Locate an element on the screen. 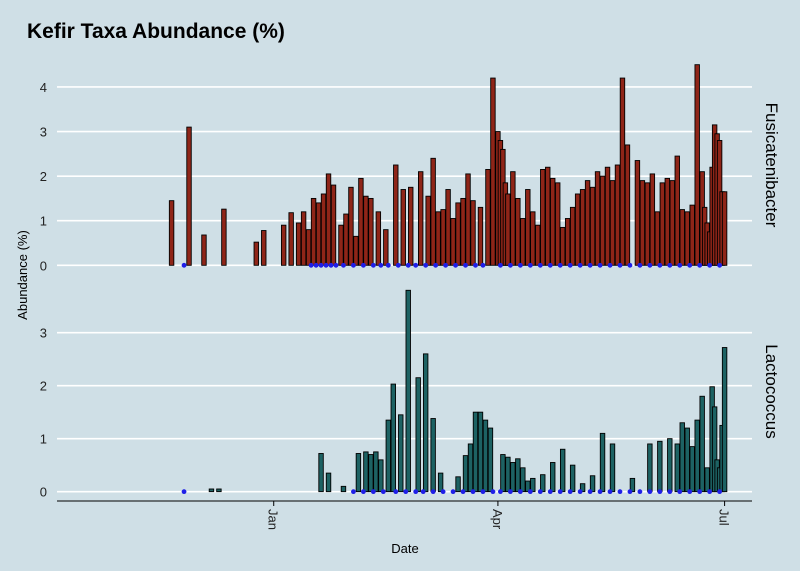  y-tick-label: 0 is located at coordinates (43, 492).